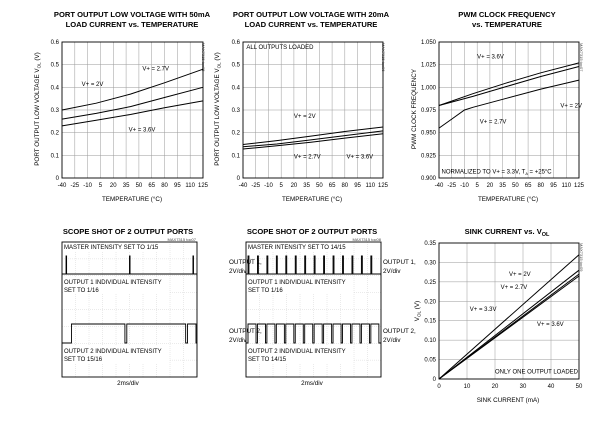 The height and width of the screenshot is (427, 590). I want to click on annotation-text: V+ = 3.3V, so click(483, 310).